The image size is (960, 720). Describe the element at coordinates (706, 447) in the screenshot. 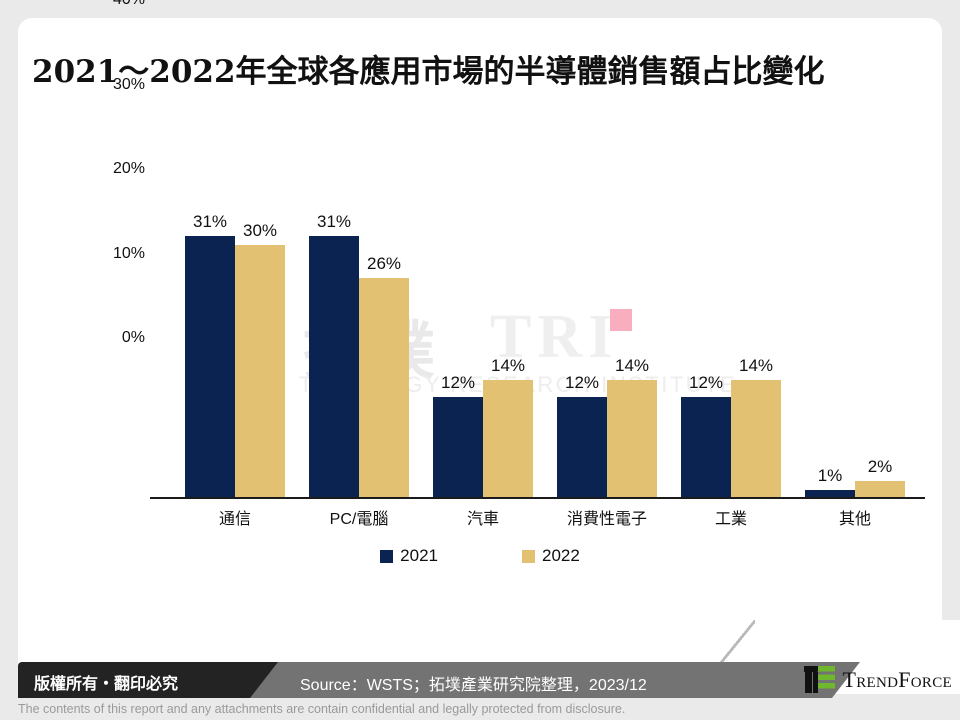

I see `bar-2021-工業` at that location.